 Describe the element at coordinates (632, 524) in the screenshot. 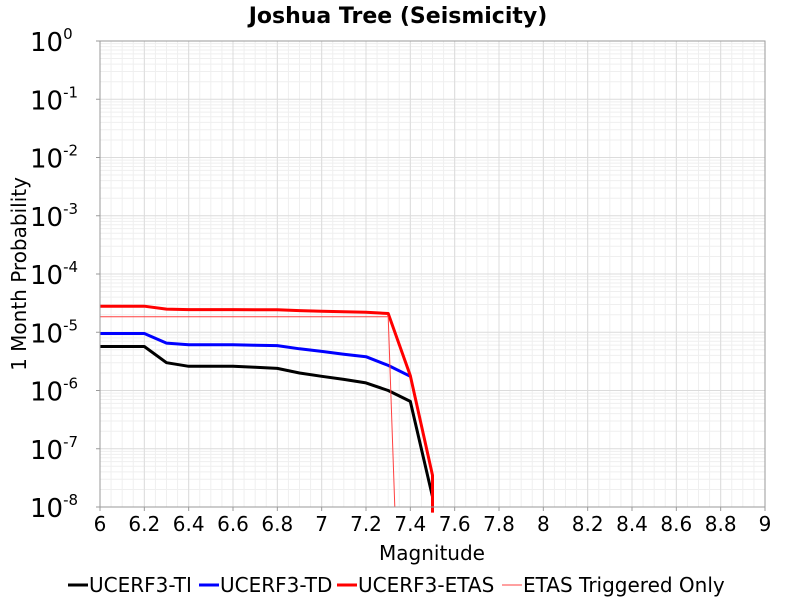

I see `x-tick-label: 8.4` at that location.